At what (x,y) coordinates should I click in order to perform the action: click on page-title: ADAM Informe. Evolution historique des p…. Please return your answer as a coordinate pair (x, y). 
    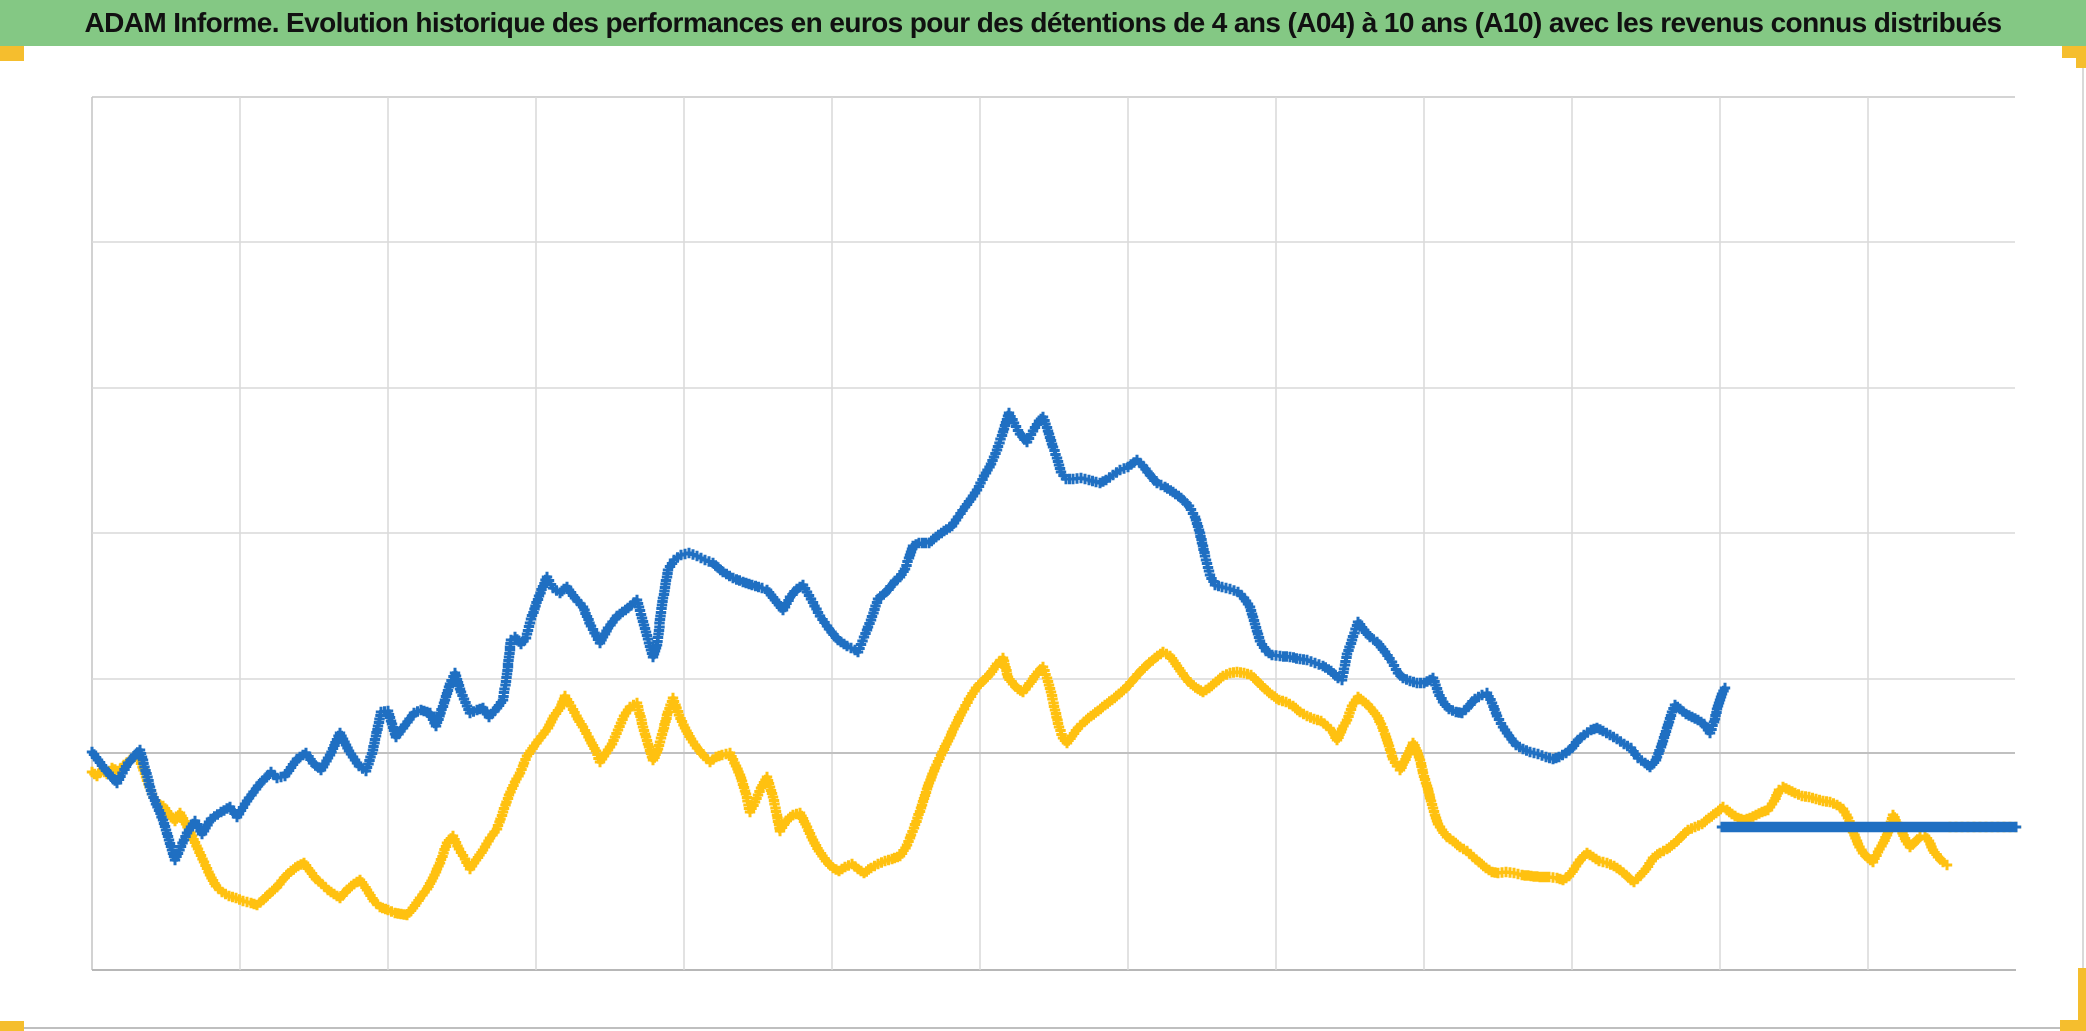
    Looking at the image, I should click on (1043, 22).